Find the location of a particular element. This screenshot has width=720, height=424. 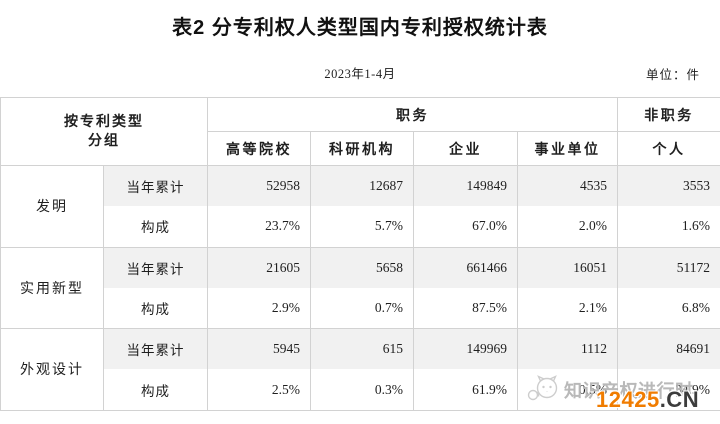

value-cell: 2.5% is located at coordinates (259, 390).